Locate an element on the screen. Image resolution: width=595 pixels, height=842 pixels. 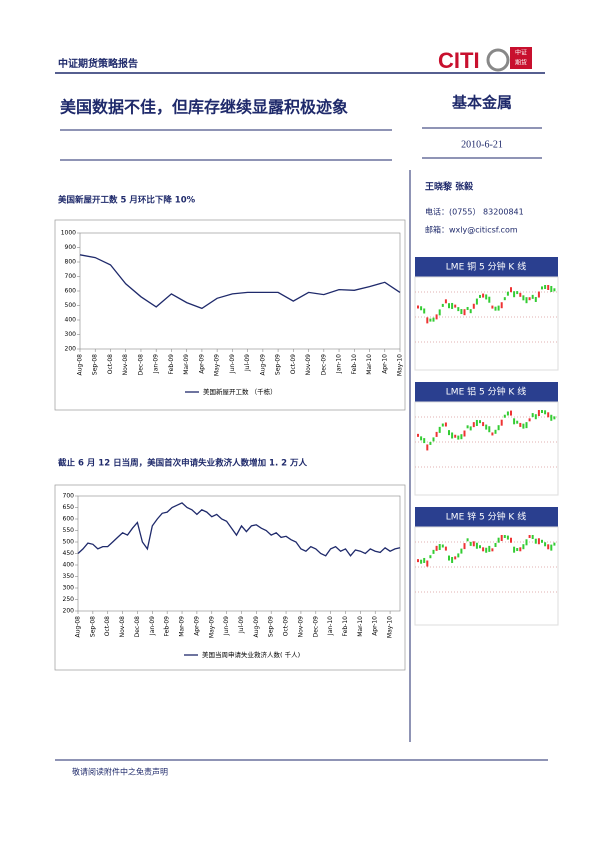
email: 邮箱：wxly@citicsf.com is located at coordinates (471, 230).